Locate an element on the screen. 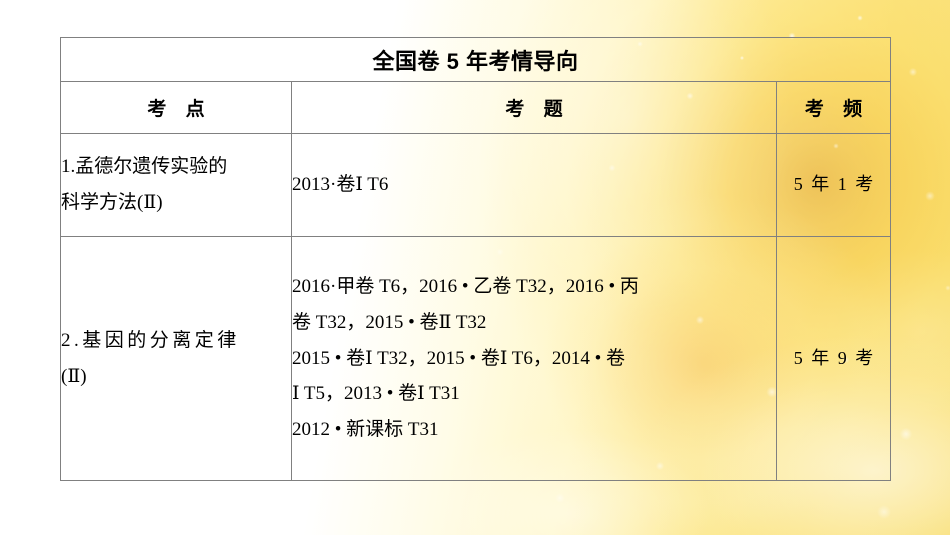 The height and width of the screenshot is (535, 950). table-title: 全国卷 5 年考情导向 is located at coordinates (475, 59).